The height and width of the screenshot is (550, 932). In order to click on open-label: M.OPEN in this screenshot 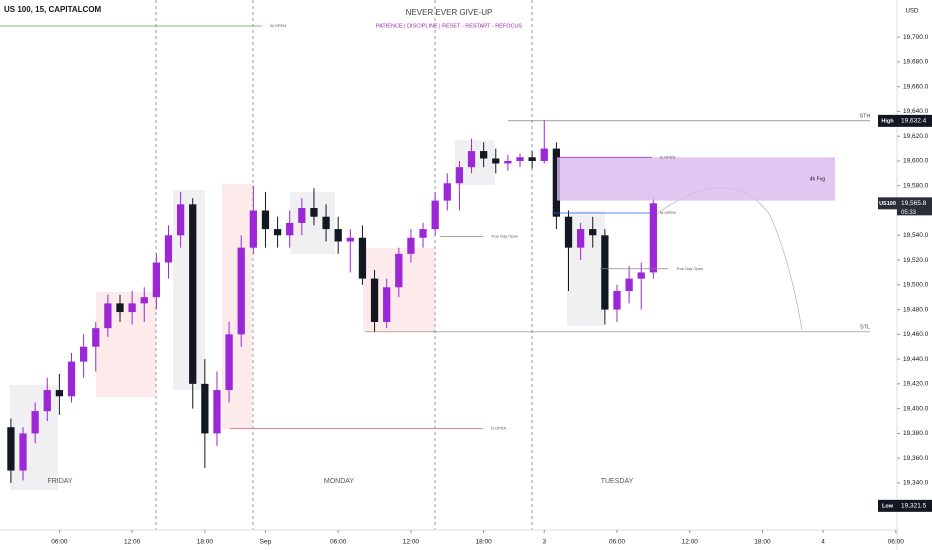, I will do `click(668, 212)`.